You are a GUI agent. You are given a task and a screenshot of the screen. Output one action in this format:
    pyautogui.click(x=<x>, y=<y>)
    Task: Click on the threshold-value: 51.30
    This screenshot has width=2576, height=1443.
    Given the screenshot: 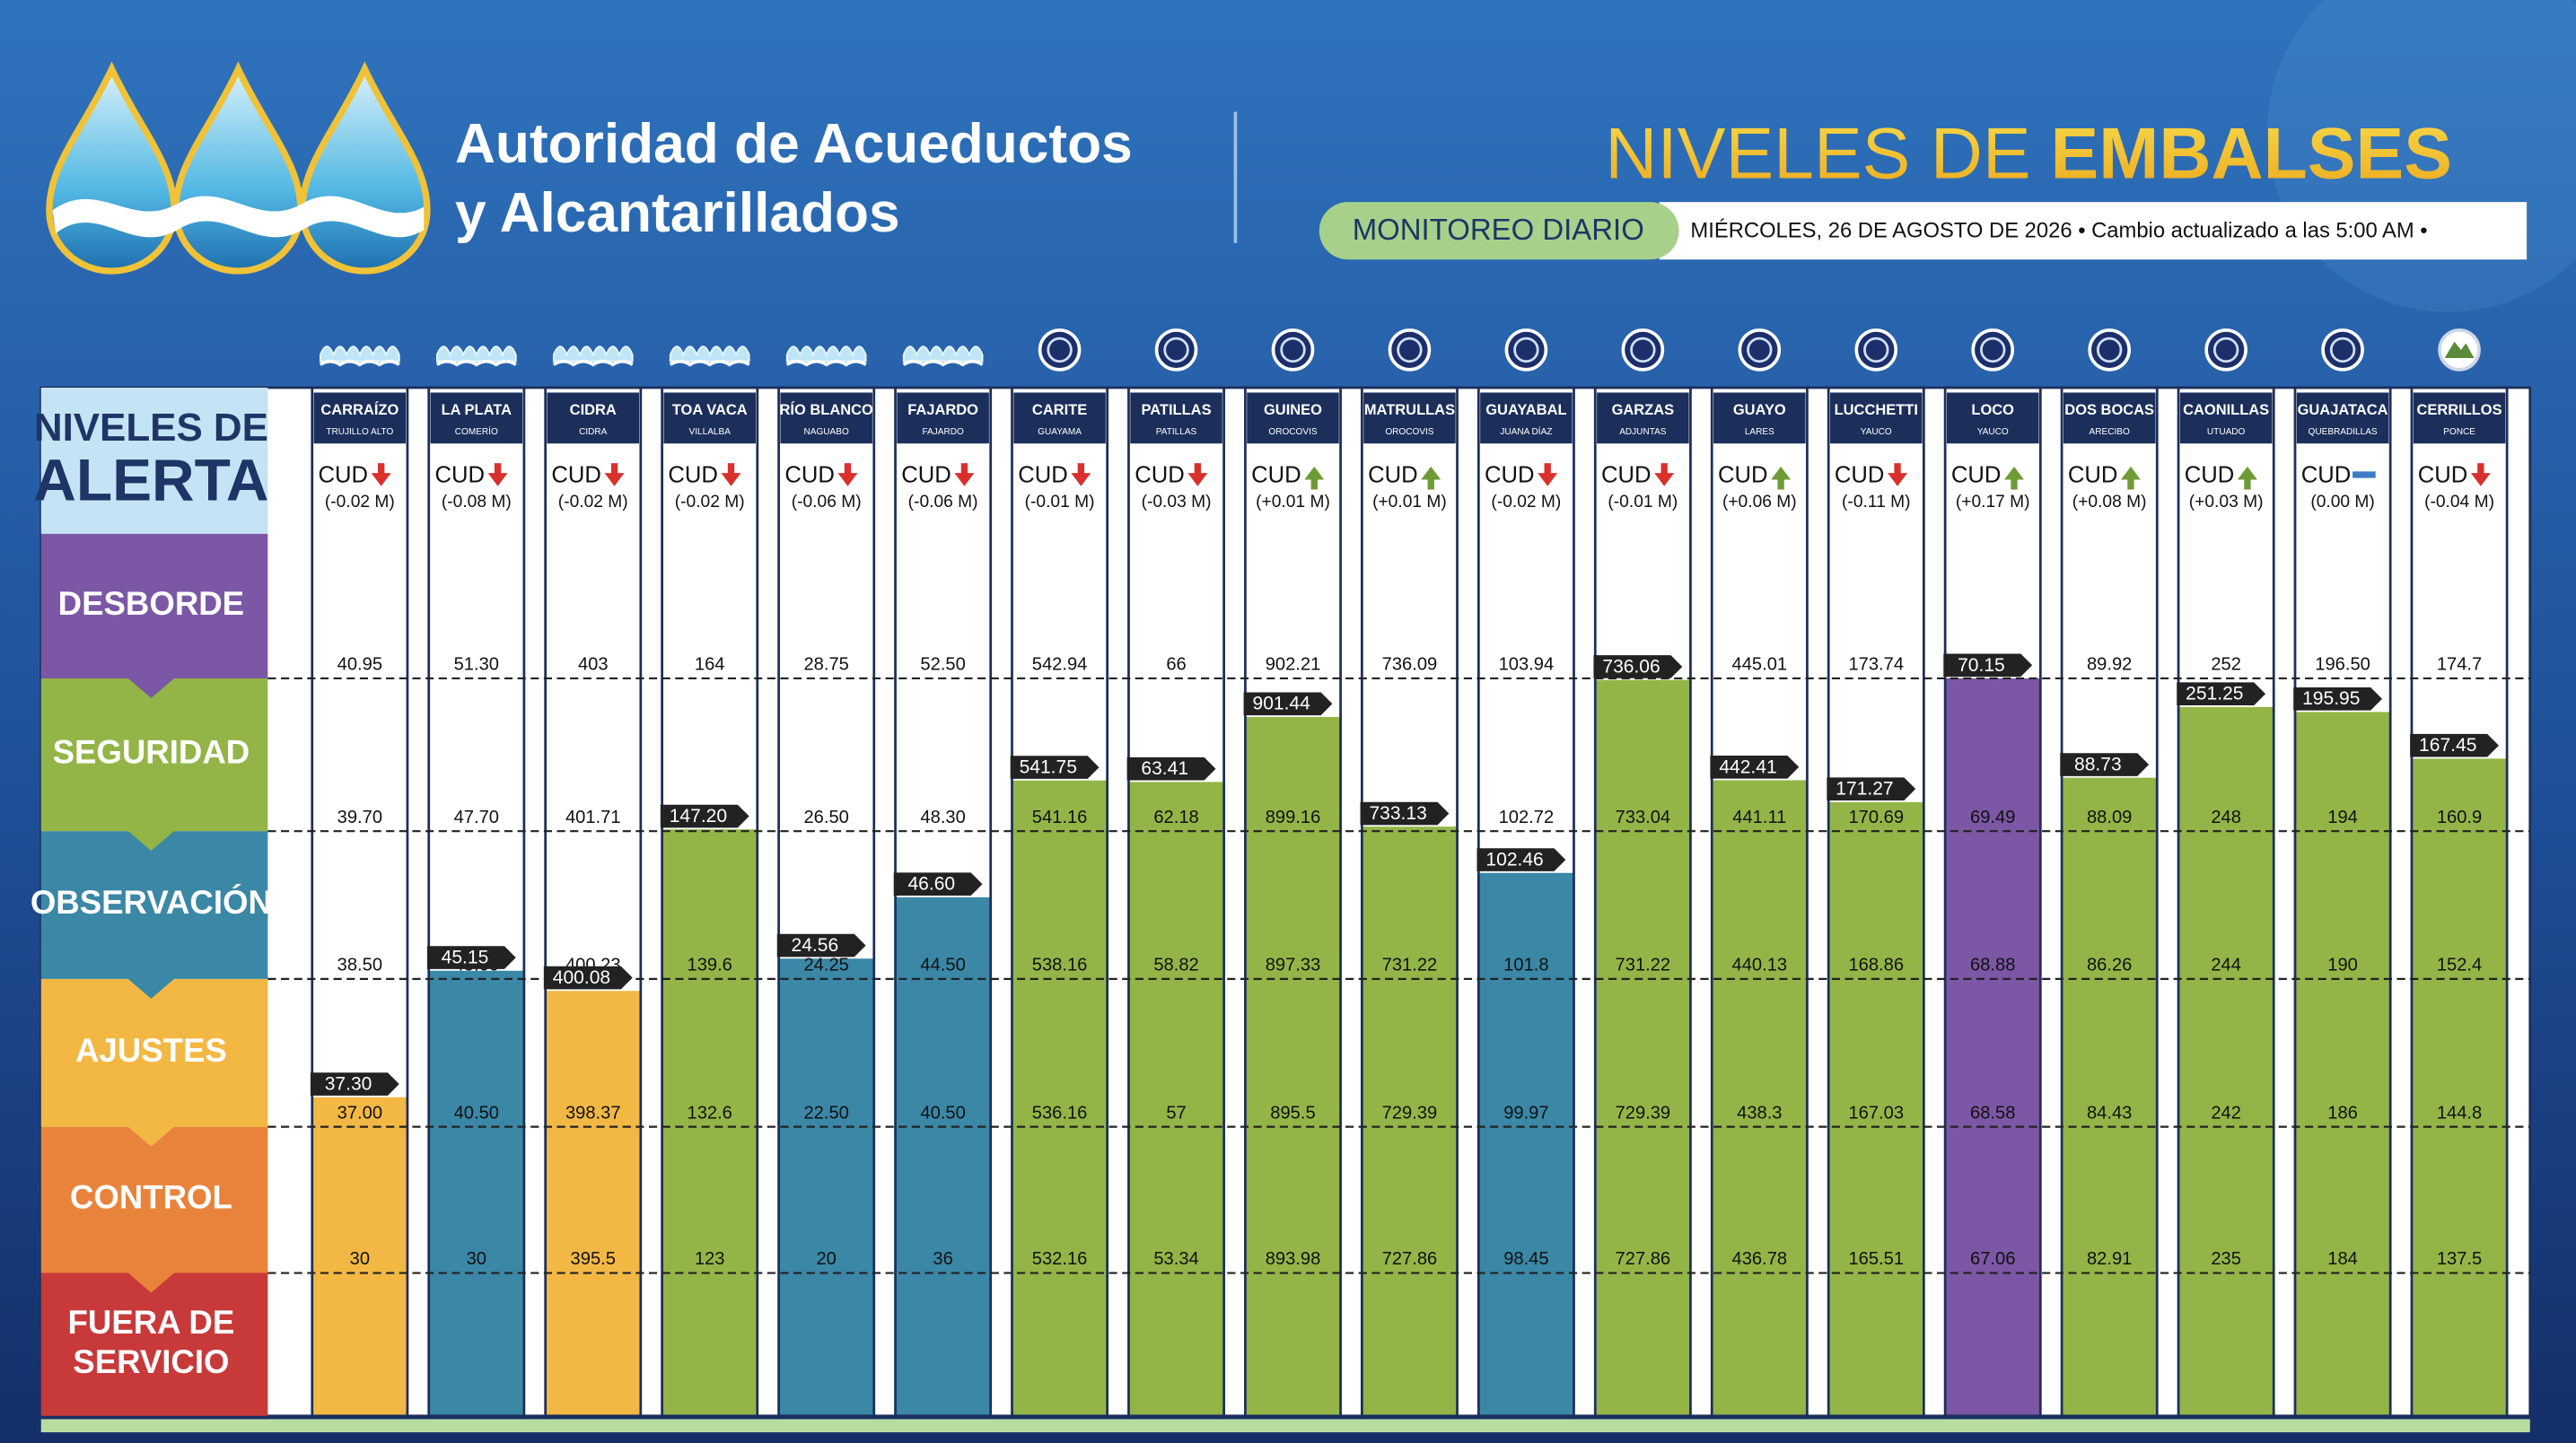 What is the action you would take?
    pyautogui.click(x=476, y=665)
    